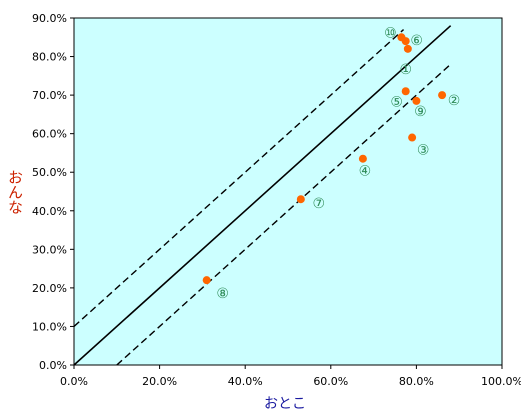 The image size is (521, 414). What do you see at coordinates (49, 326) in the screenshot?
I see `y-tick-label: 10.0%` at bounding box center [49, 326].